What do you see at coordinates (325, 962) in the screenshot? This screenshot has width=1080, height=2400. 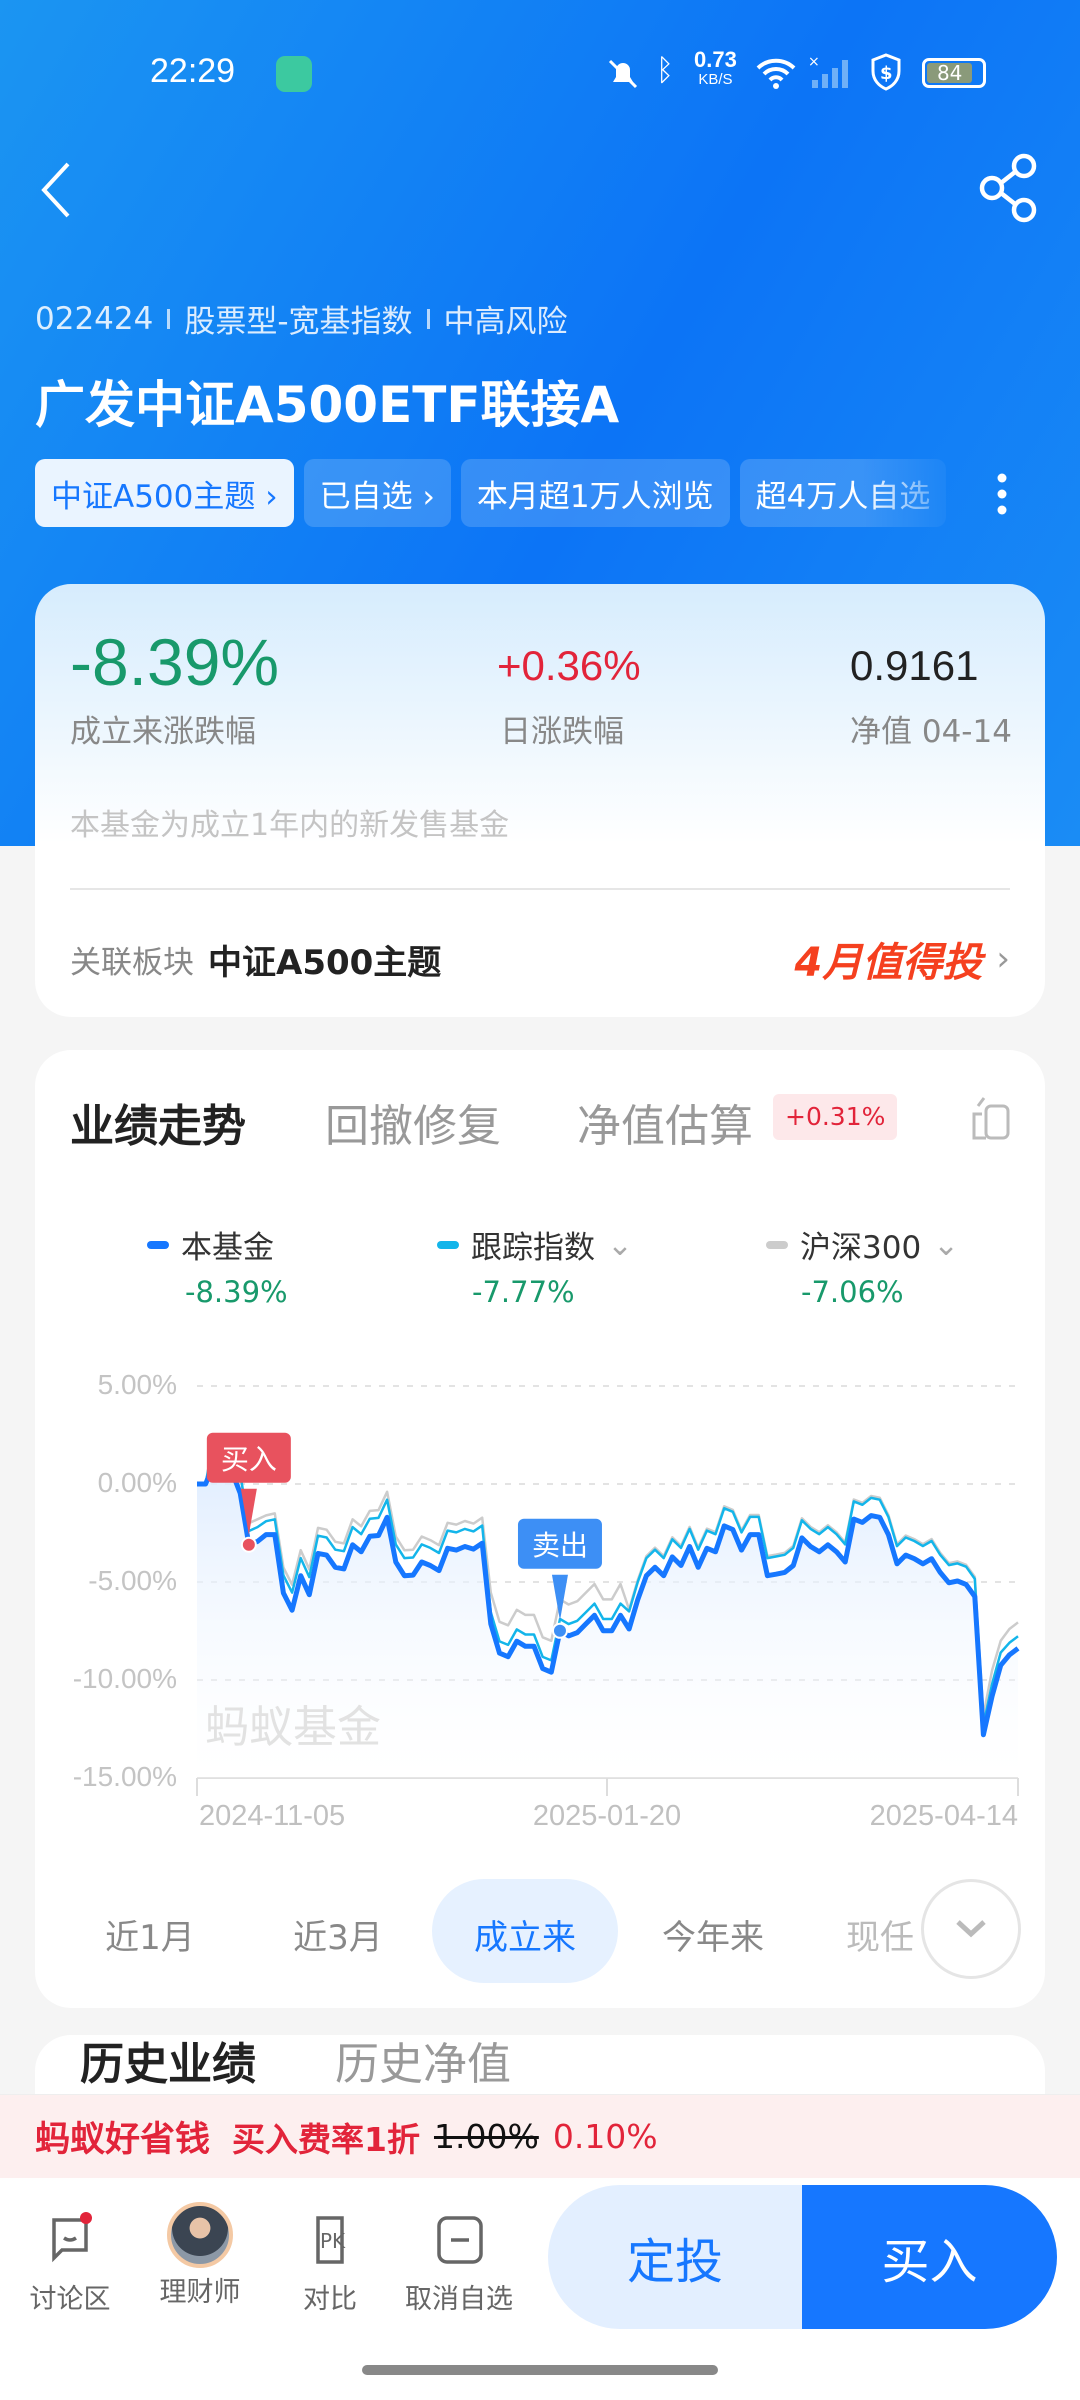 I see `sector-value: 中证A500主题` at bounding box center [325, 962].